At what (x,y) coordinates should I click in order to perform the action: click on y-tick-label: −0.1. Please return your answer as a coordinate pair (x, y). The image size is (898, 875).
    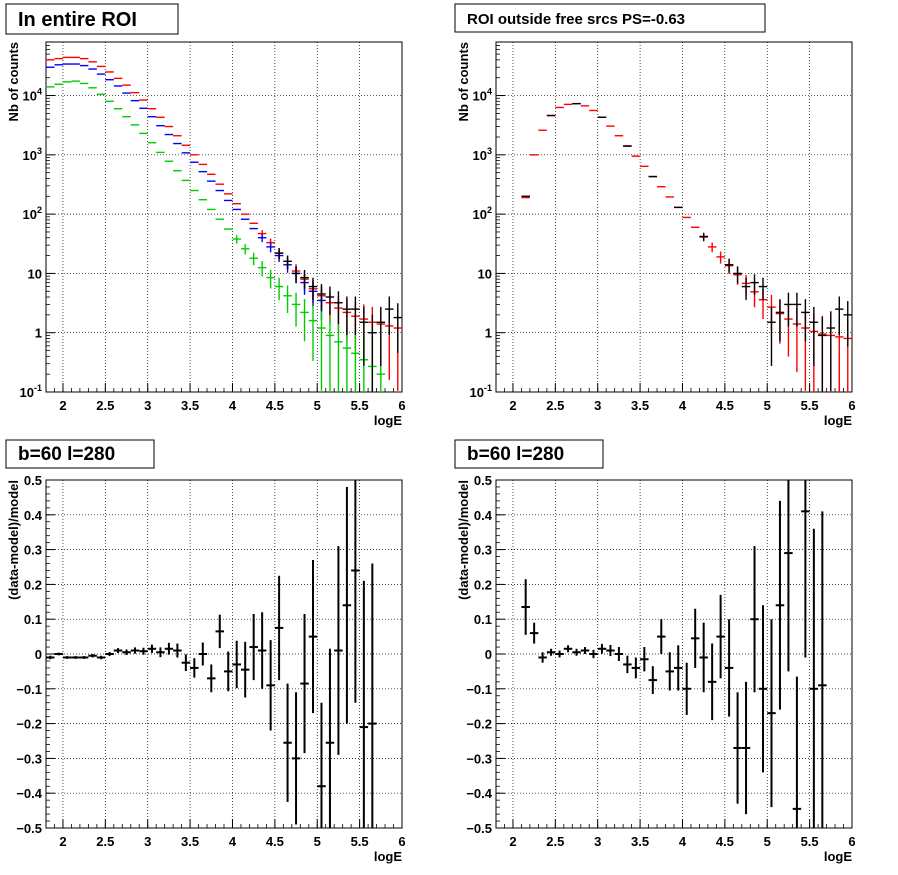
    Looking at the image, I should click on (479, 689).